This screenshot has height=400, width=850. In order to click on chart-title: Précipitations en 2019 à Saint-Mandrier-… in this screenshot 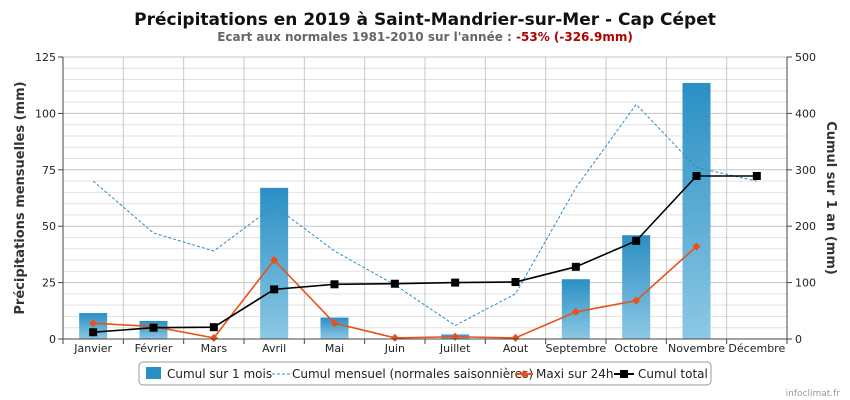, I will do `click(425, 20)`.